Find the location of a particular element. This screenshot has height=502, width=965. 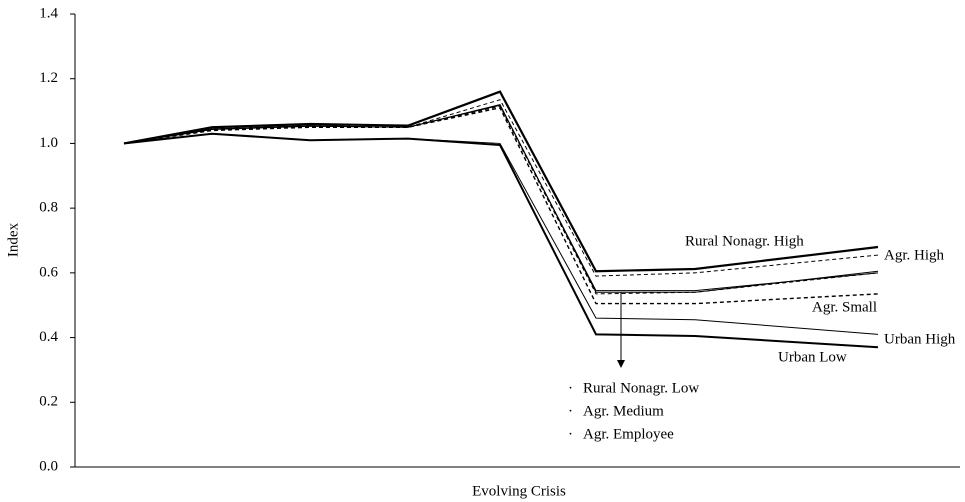

y-tick-label: 0.0 is located at coordinates (48, 466).